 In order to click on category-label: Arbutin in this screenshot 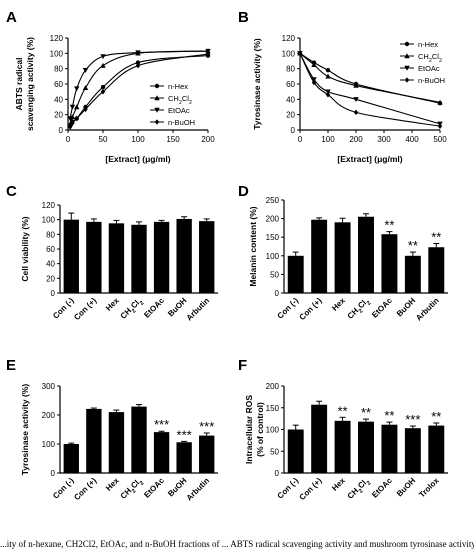, I will do `click(427, 309)`.